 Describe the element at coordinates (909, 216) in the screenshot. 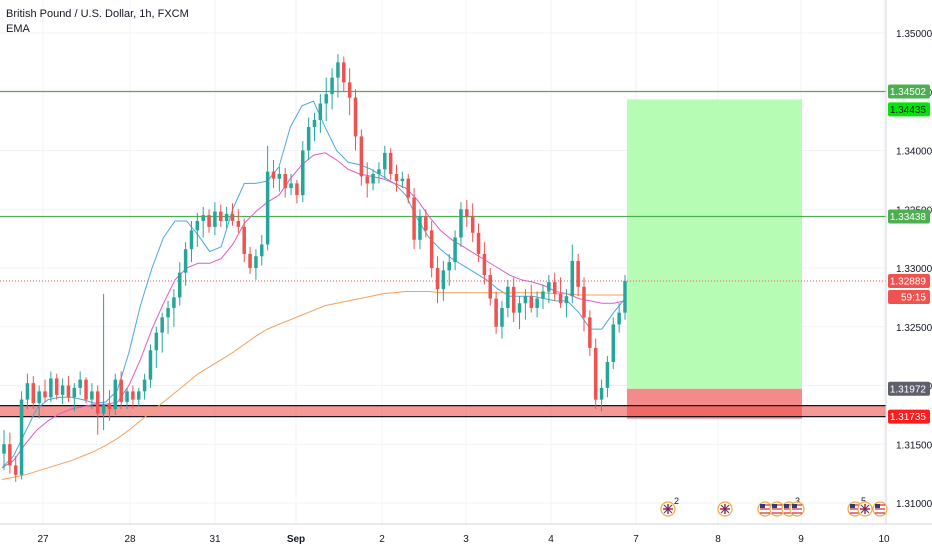

I see `price-label-horizontal-line` at that location.